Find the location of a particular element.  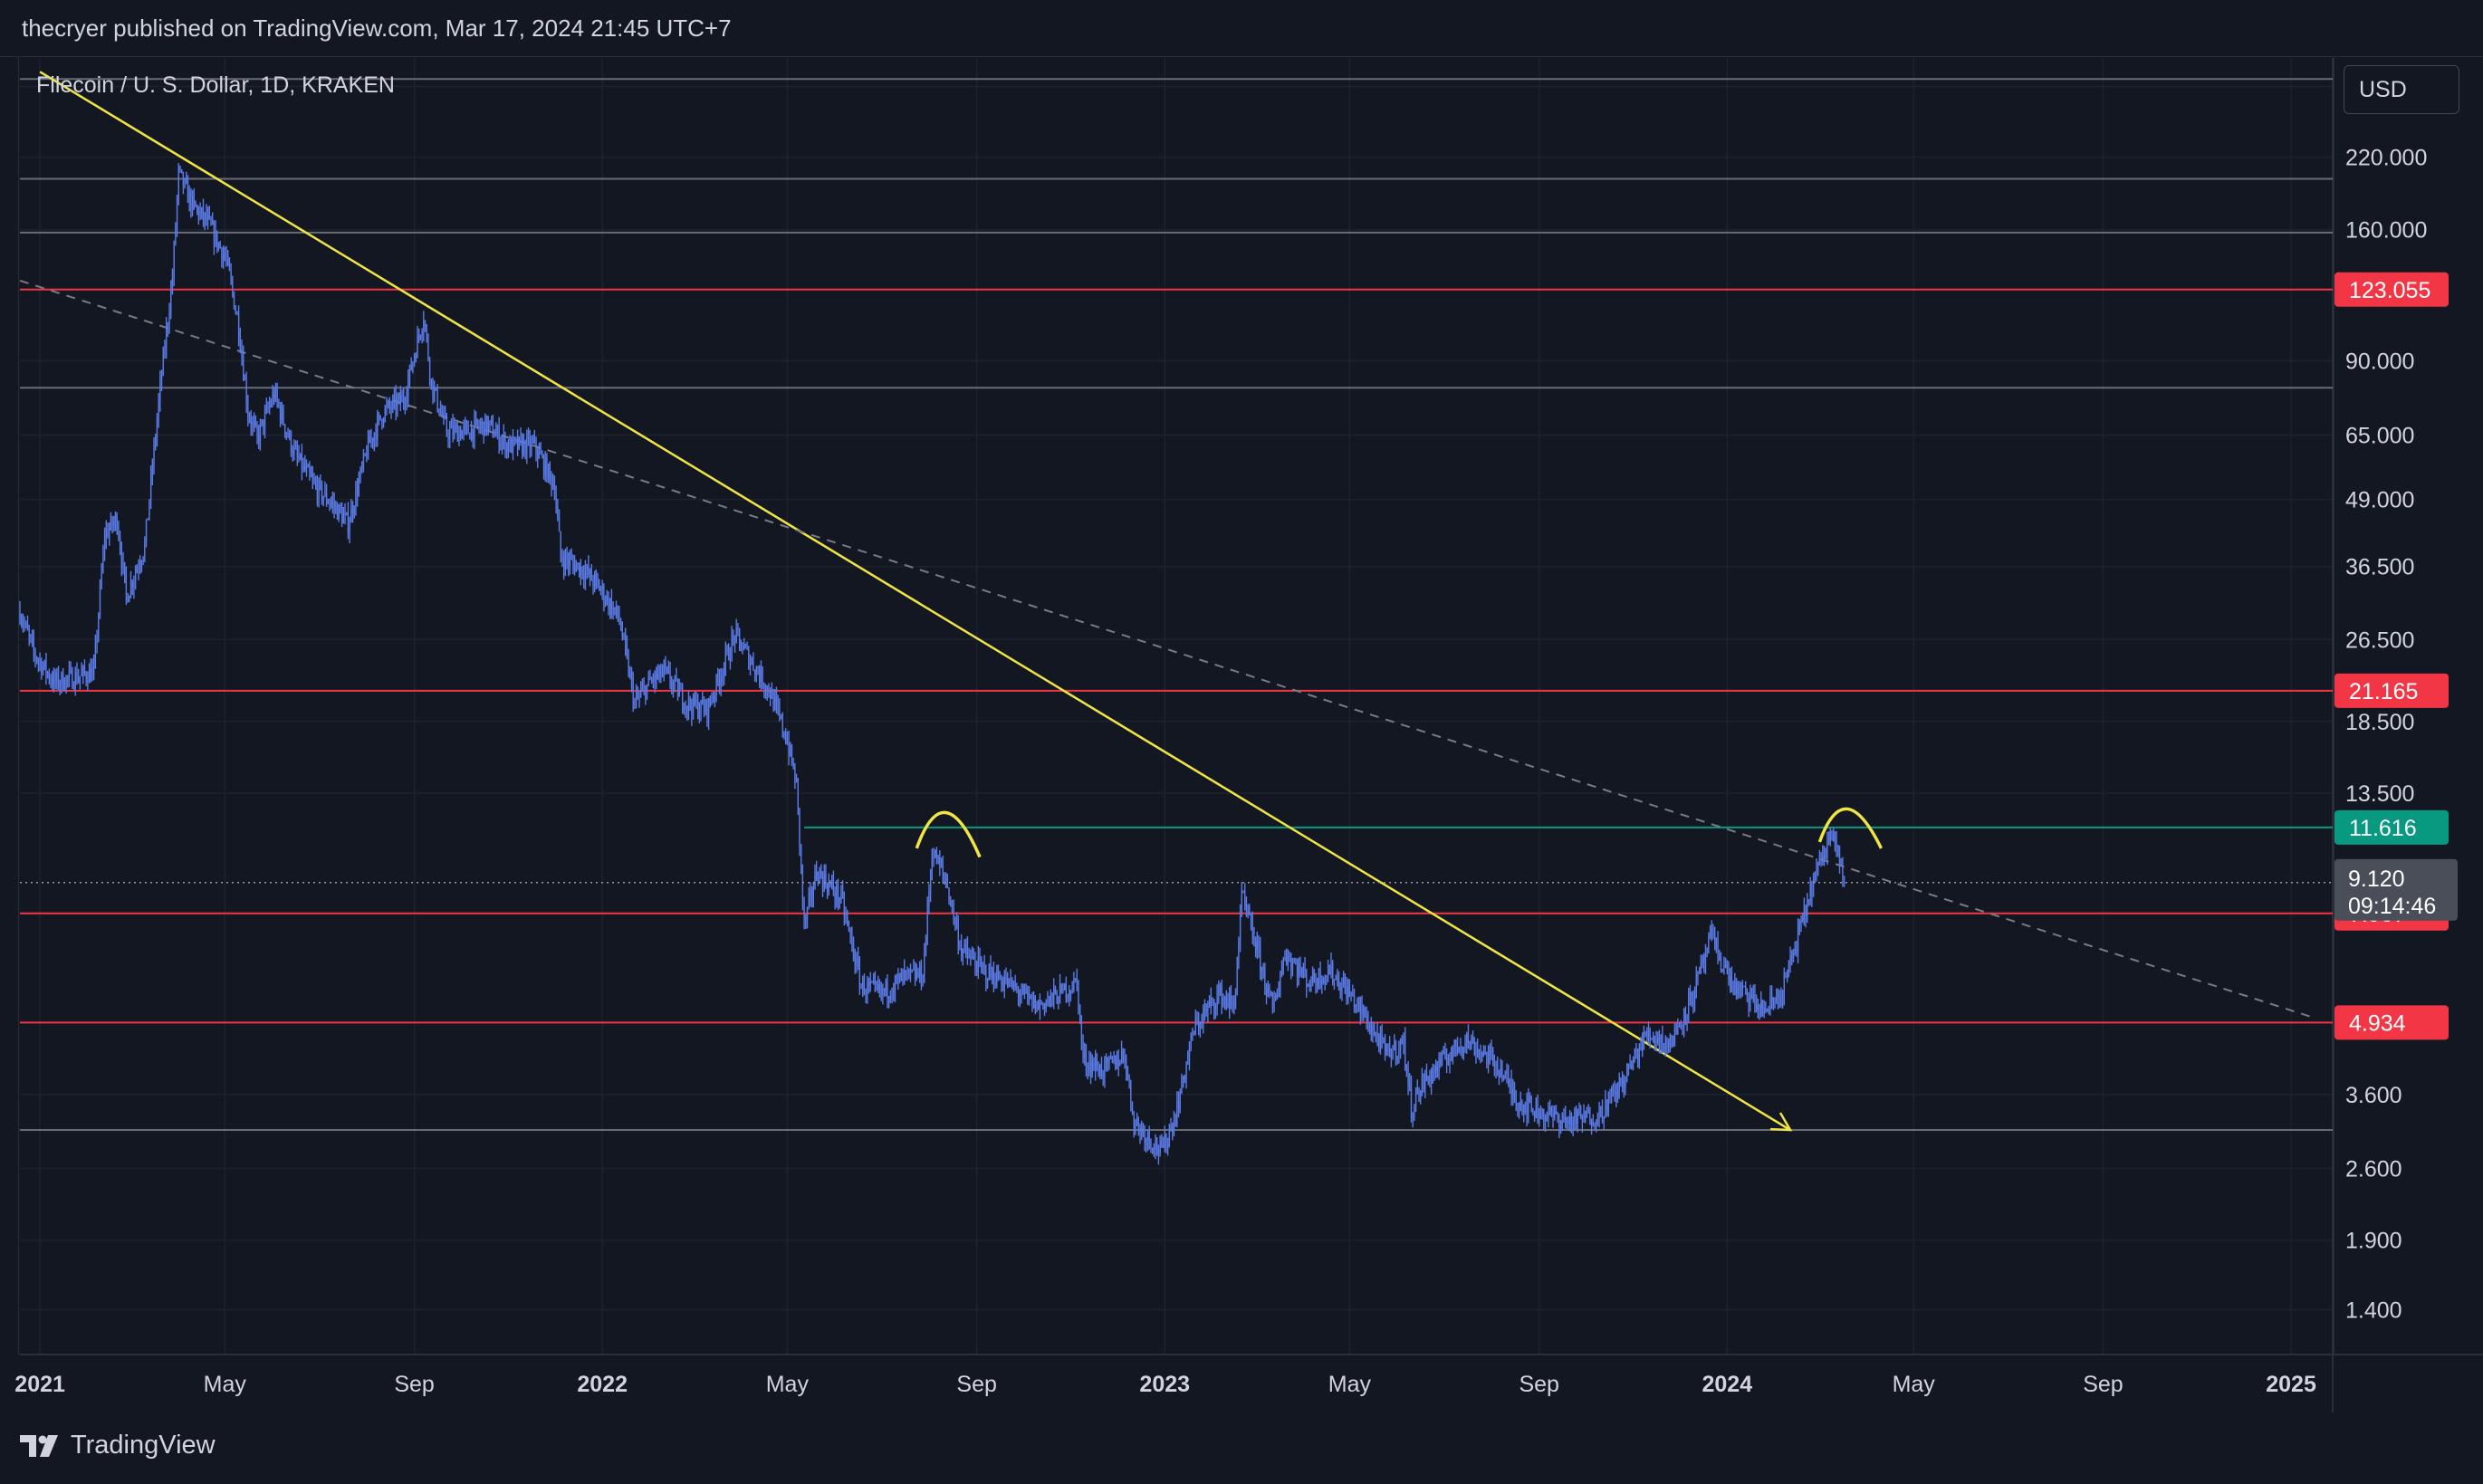

tradingview-logo: TradingView is located at coordinates (118, 1445).